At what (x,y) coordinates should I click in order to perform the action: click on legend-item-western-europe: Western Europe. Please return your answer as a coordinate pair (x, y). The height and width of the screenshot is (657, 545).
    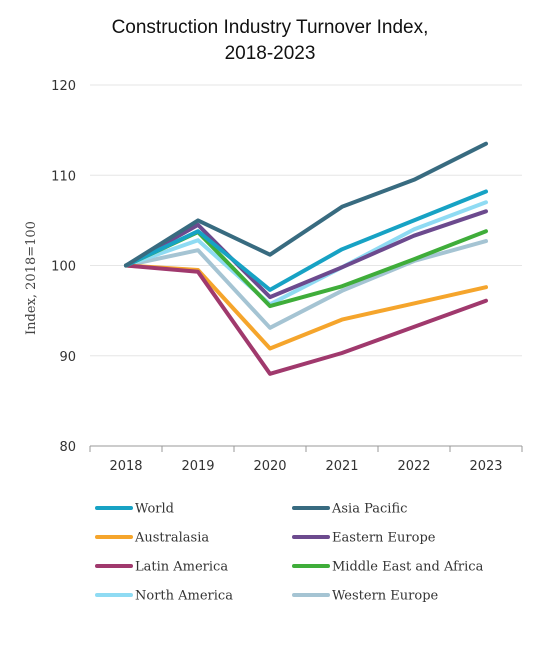
    Looking at the image, I should click on (365, 596).